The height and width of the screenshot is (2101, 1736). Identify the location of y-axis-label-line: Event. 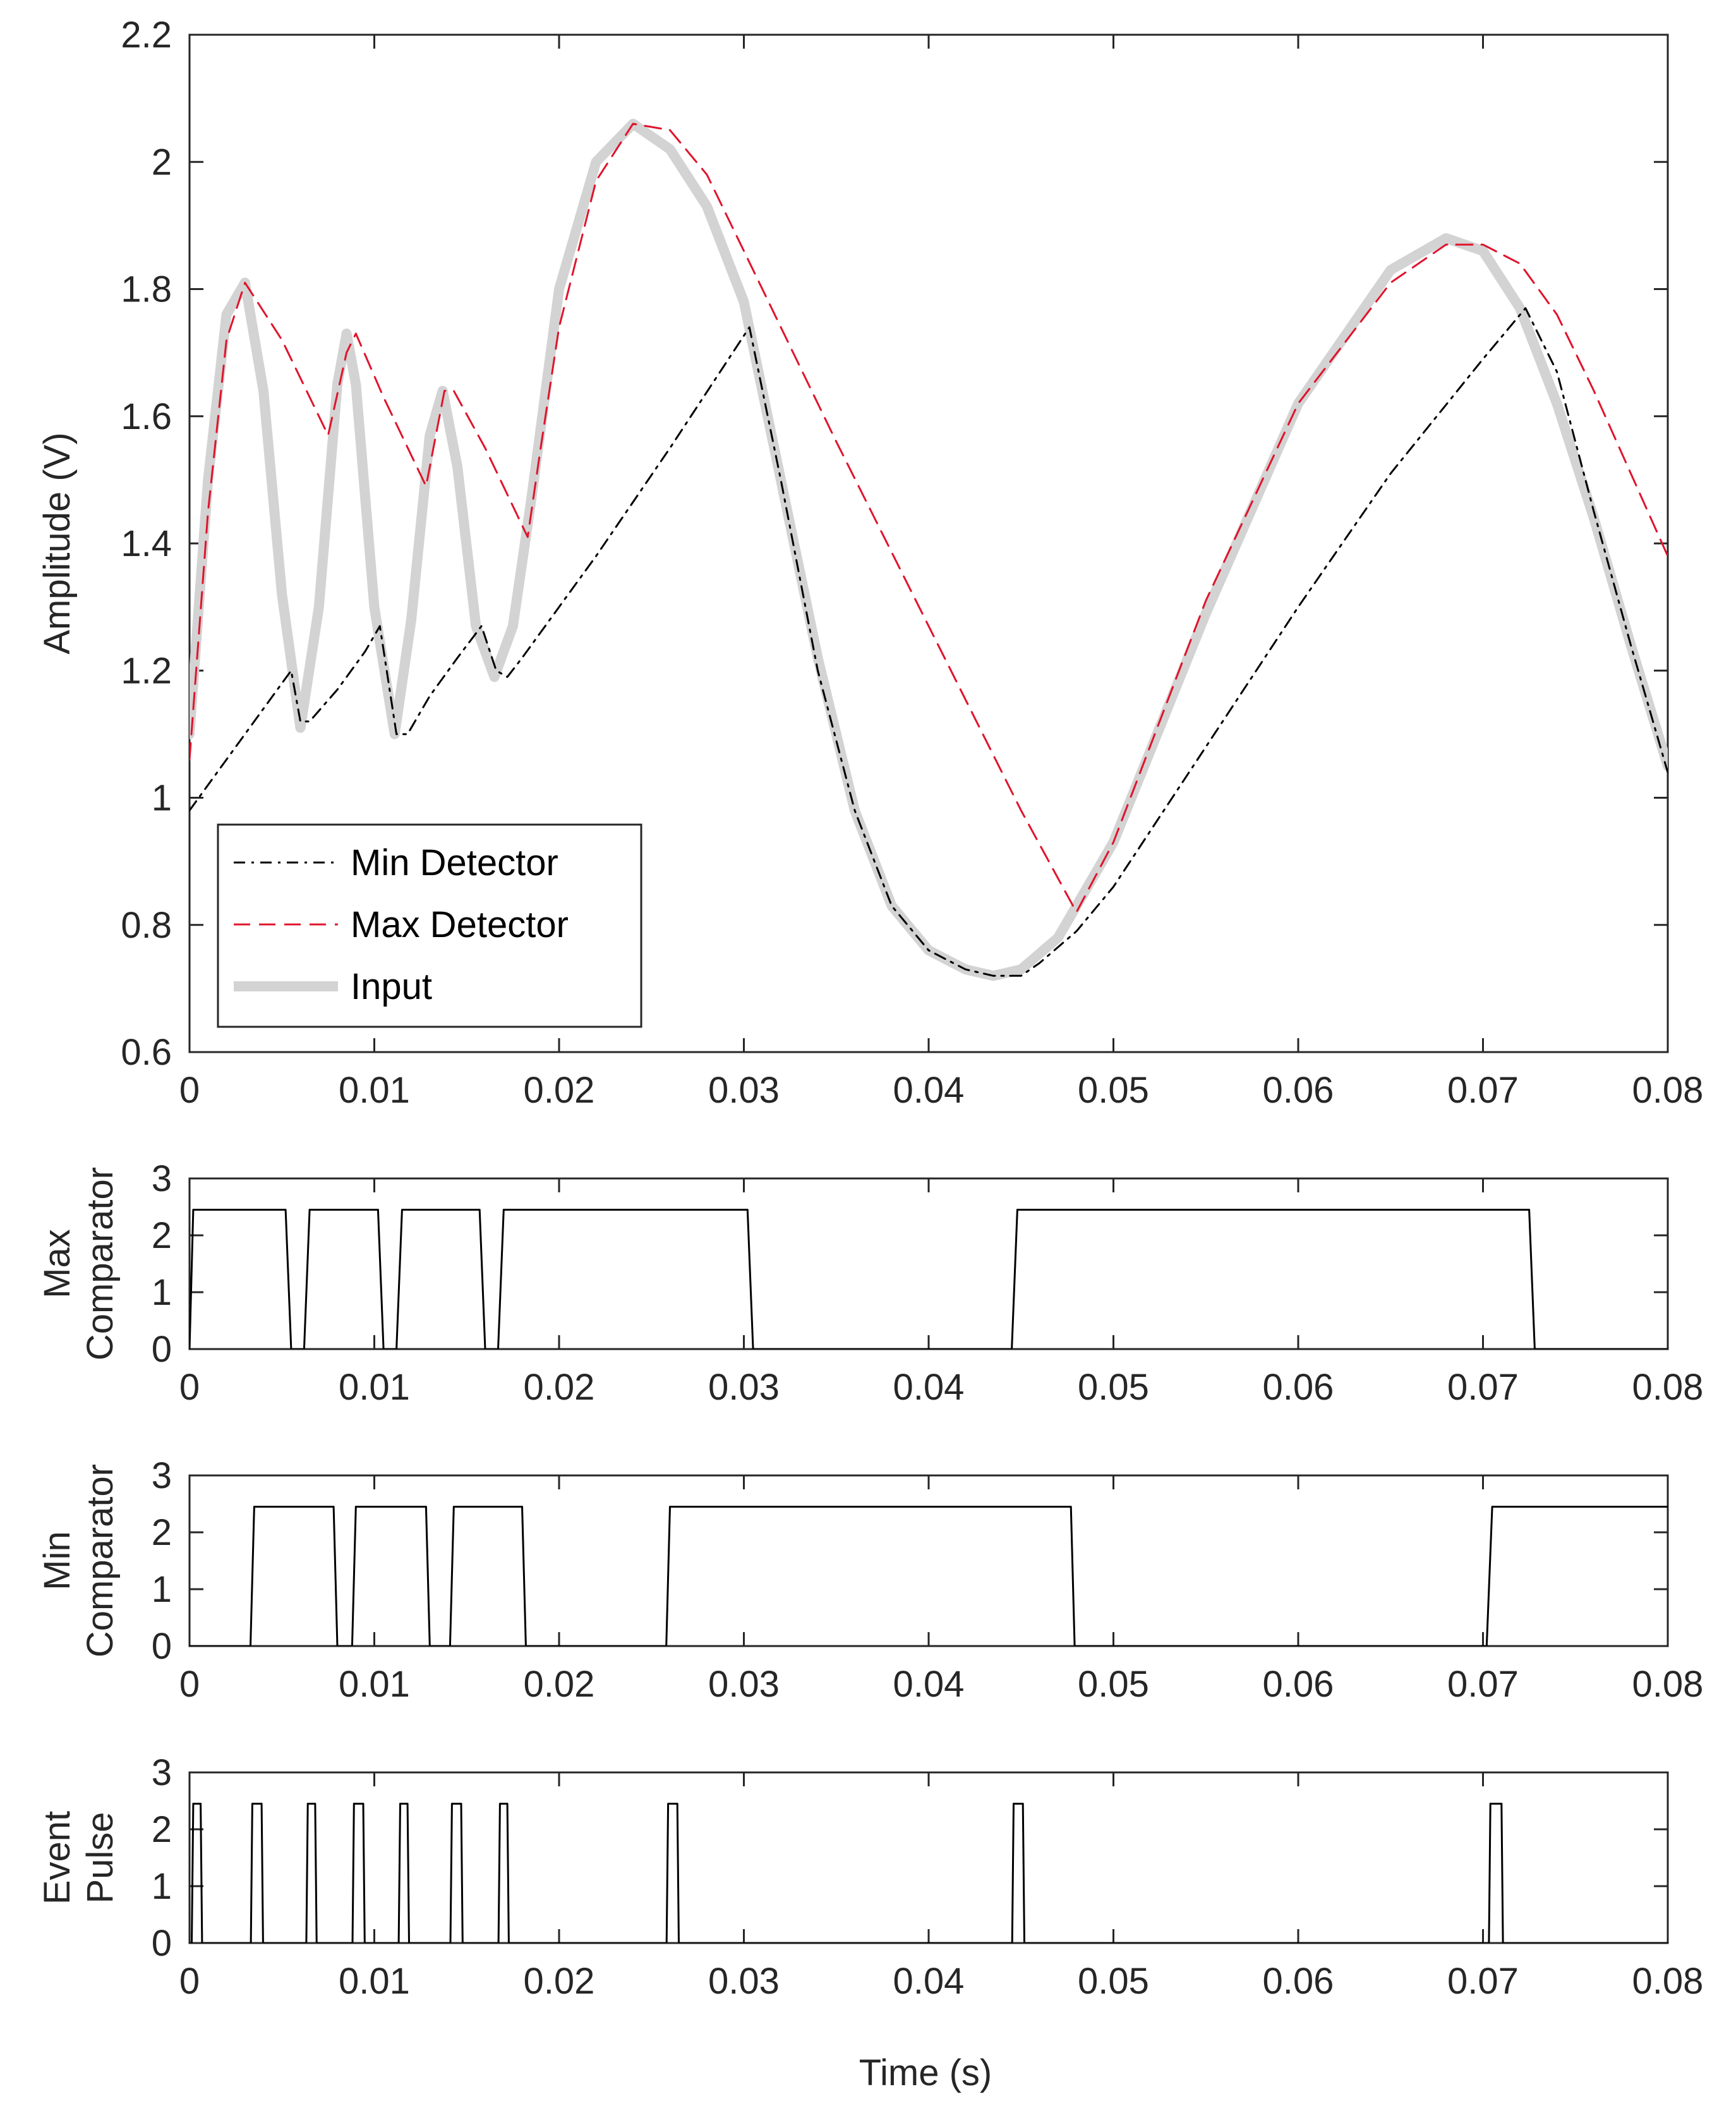
(57, 1857).